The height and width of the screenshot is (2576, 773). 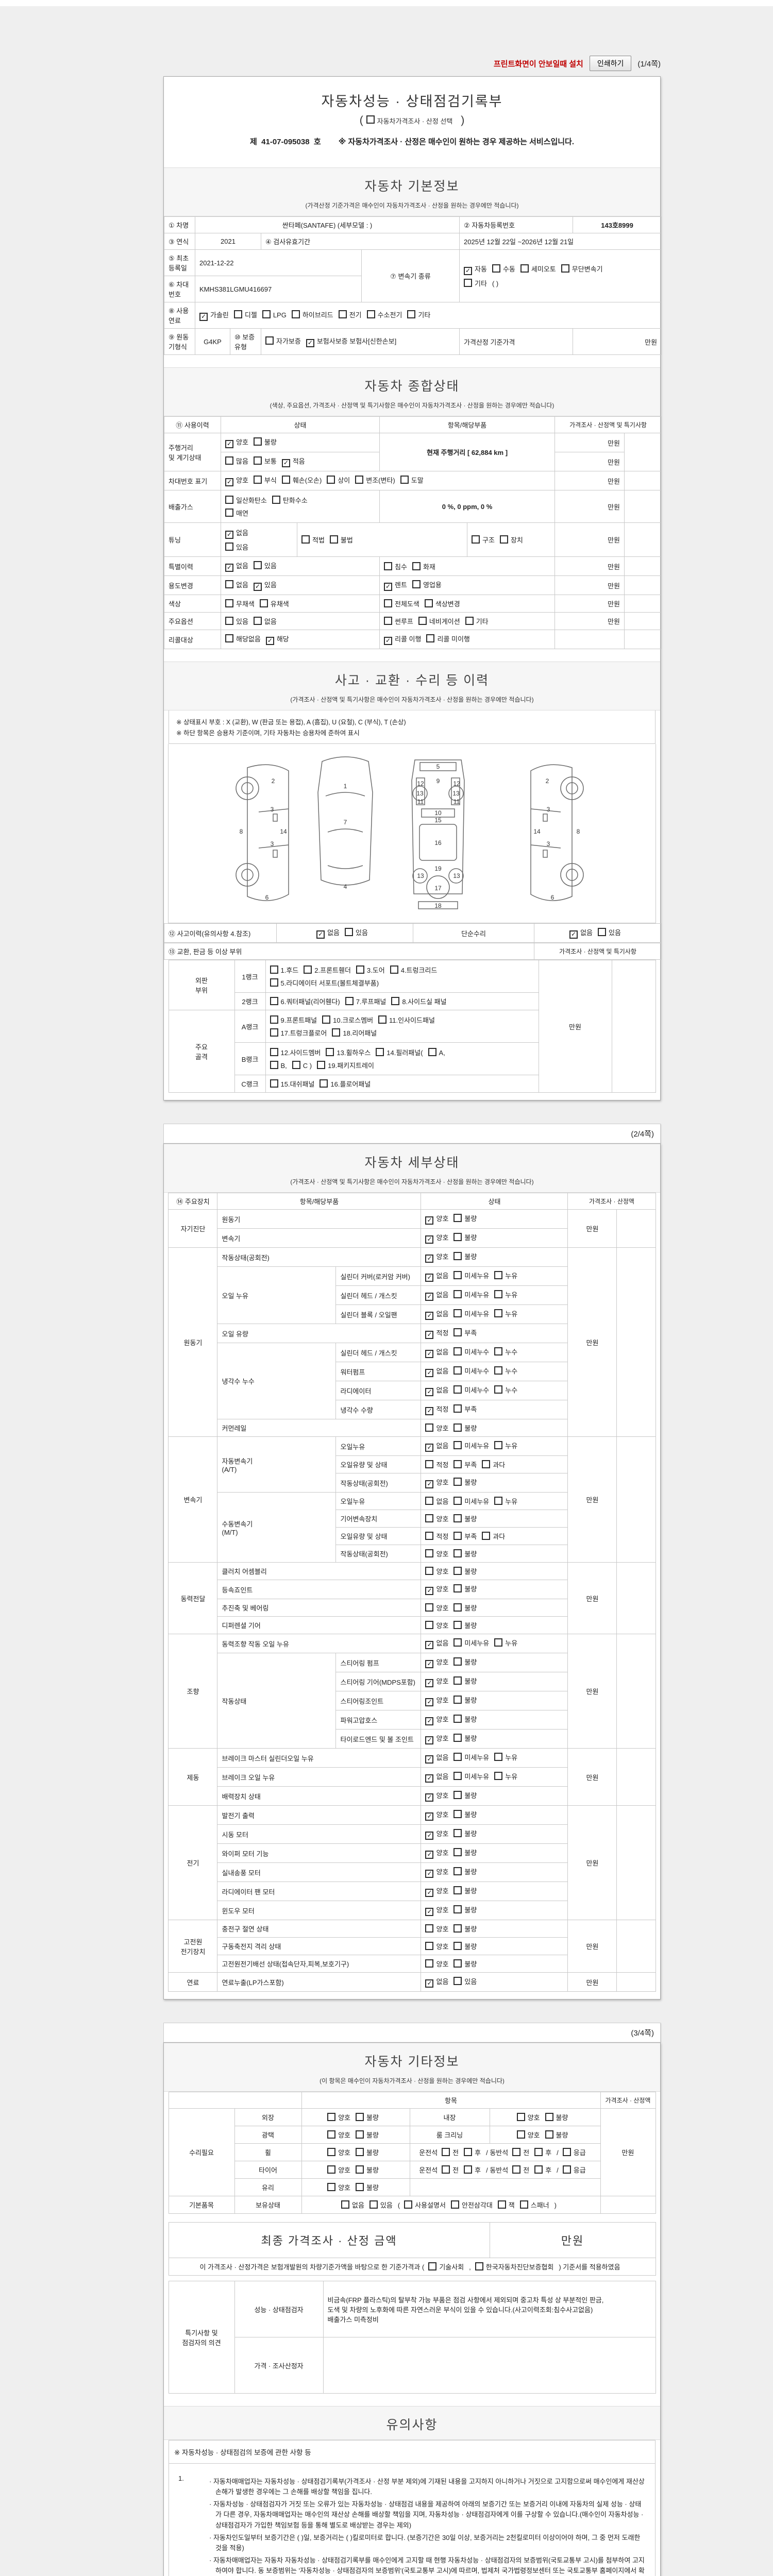 What do you see at coordinates (236, 461) in the screenshot?
I see `checkbox-많음: 많음` at bounding box center [236, 461].